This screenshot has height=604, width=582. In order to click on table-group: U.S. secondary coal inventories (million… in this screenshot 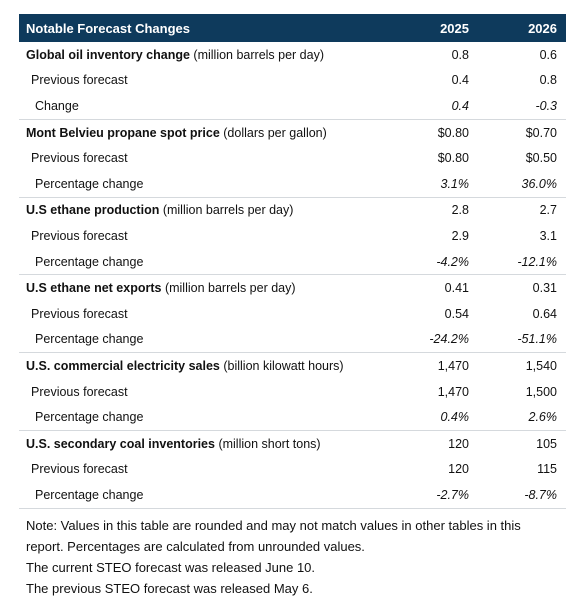, I will do `click(292, 468)`.